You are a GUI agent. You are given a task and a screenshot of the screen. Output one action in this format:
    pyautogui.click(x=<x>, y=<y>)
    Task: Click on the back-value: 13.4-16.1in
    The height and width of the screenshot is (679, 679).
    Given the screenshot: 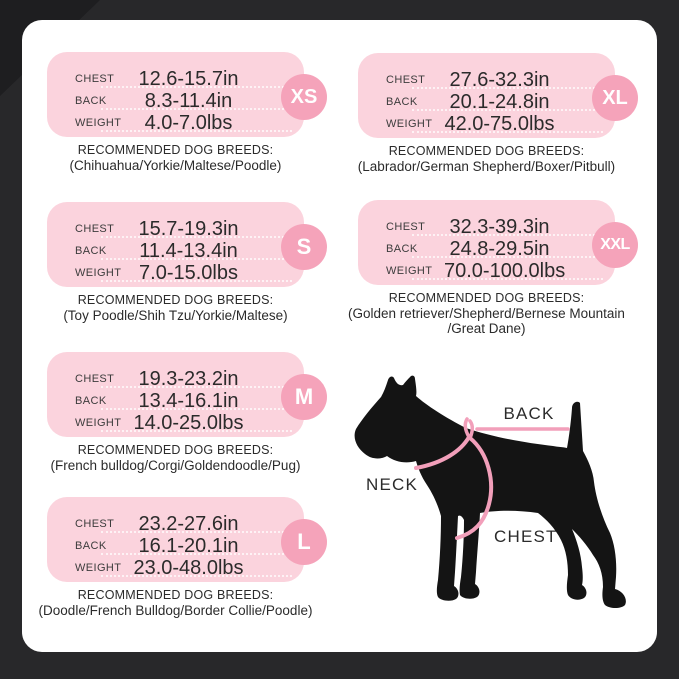 What is the action you would take?
    pyautogui.click(x=188, y=400)
    